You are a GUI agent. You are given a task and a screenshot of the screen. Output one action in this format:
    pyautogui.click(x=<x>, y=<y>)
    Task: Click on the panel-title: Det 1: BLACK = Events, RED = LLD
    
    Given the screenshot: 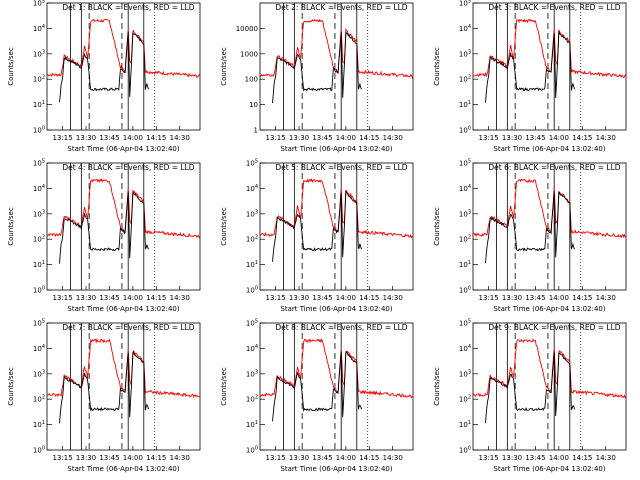 What is the action you would take?
    pyautogui.click(x=128, y=7)
    